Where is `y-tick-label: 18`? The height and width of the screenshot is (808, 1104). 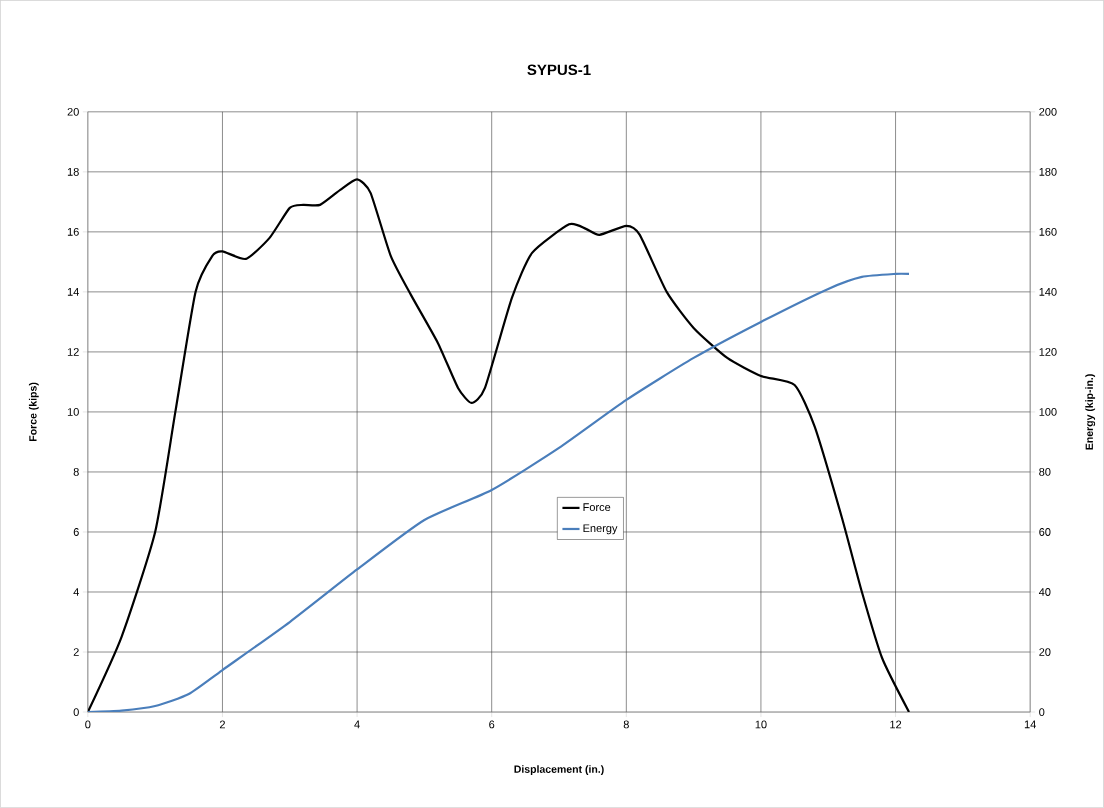
y-tick-label: 18 is located at coordinates (73, 172).